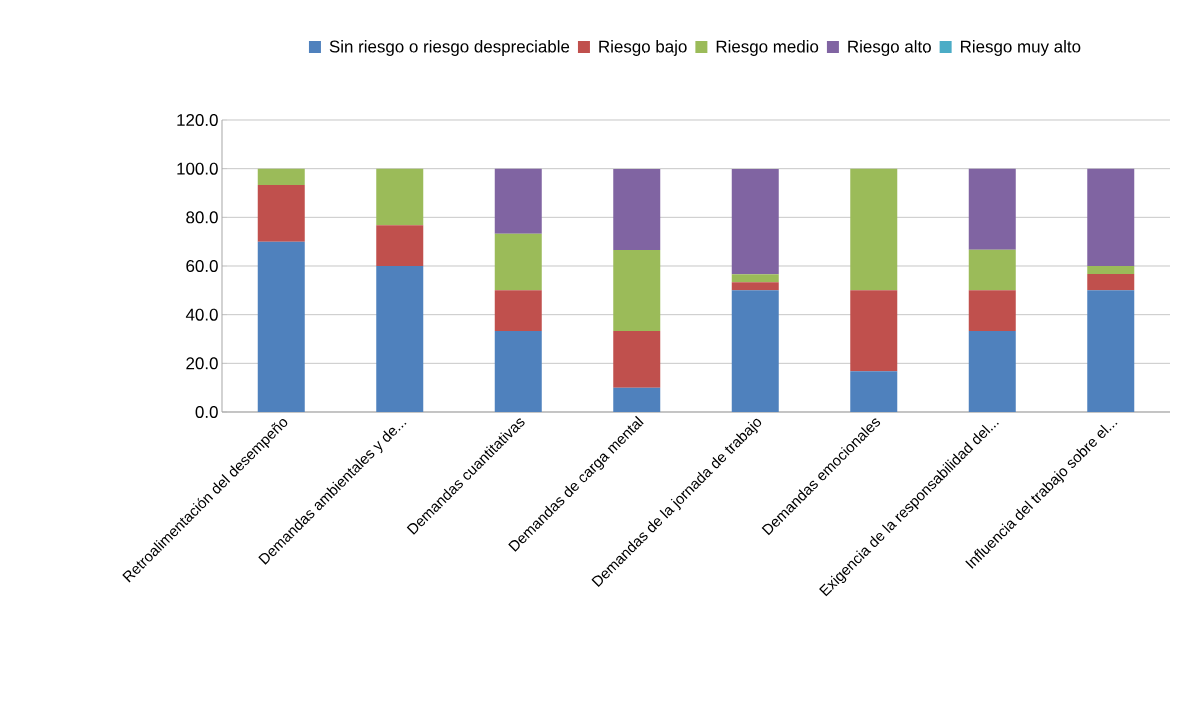 The width and height of the screenshot is (1177, 707). What do you see at coordinates (449, 48) in the screenshot?
I see `legend-label: Sin riesgo o riesgo despreciable` at bounding box center [449, 48].